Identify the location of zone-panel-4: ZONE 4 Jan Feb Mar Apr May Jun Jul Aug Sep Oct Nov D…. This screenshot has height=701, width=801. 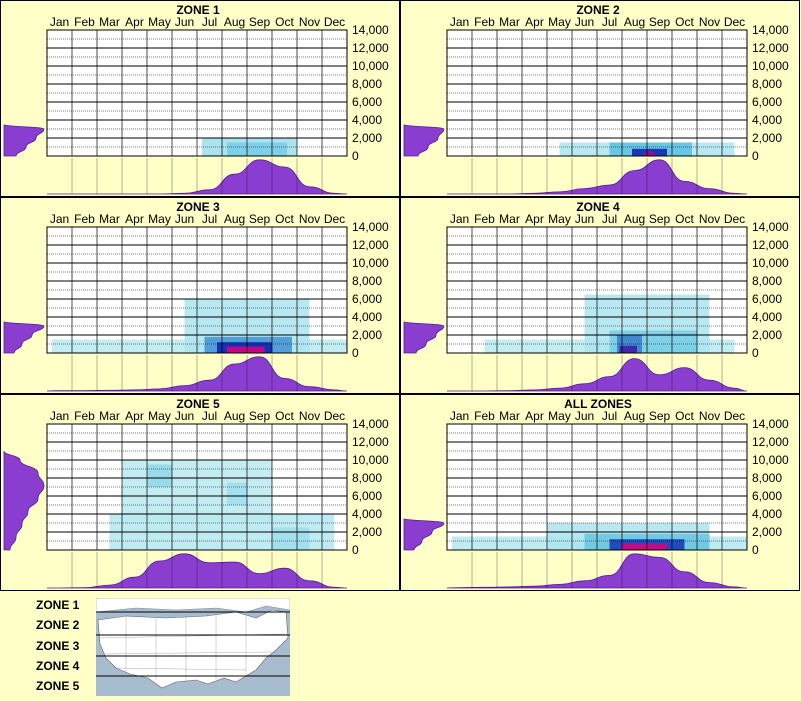
(600, 295).